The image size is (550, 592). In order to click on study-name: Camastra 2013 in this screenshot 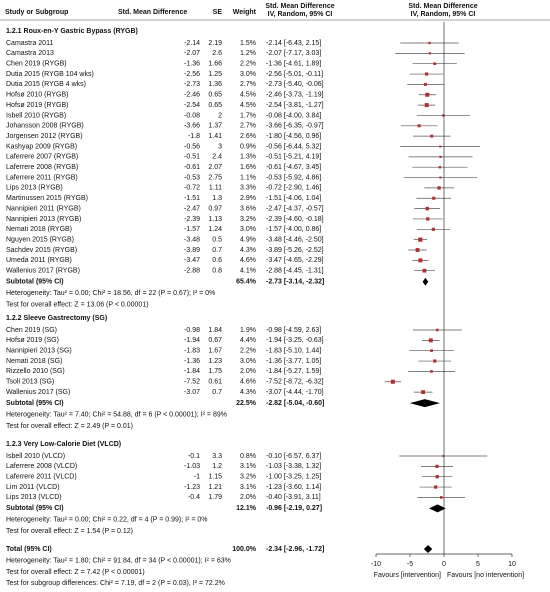, I will do `click(30, 53)`.